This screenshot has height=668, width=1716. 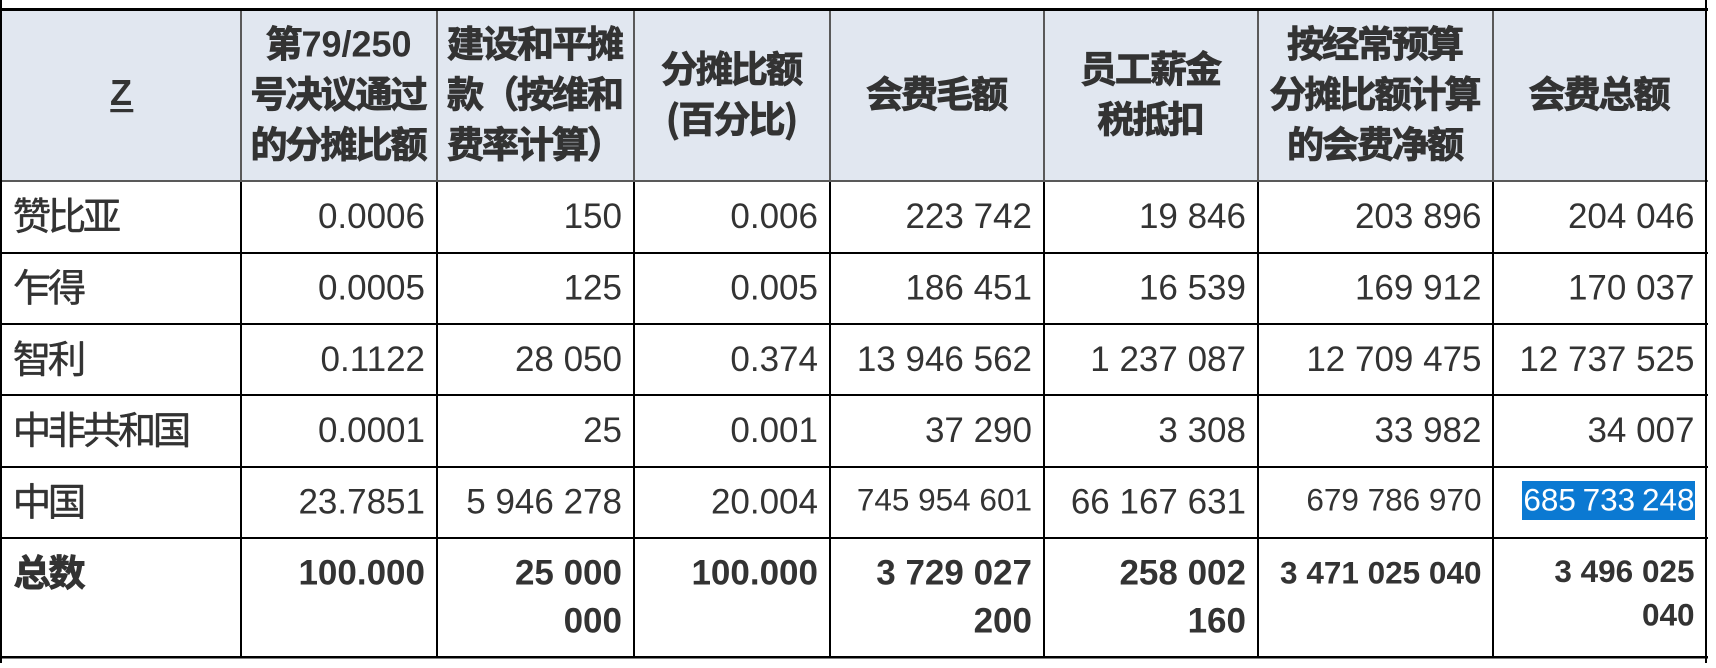 What do you see at coordinates (978, 430) in the screenshot?
I see `svg-text: 37 290` at bounding box center [978, 430].